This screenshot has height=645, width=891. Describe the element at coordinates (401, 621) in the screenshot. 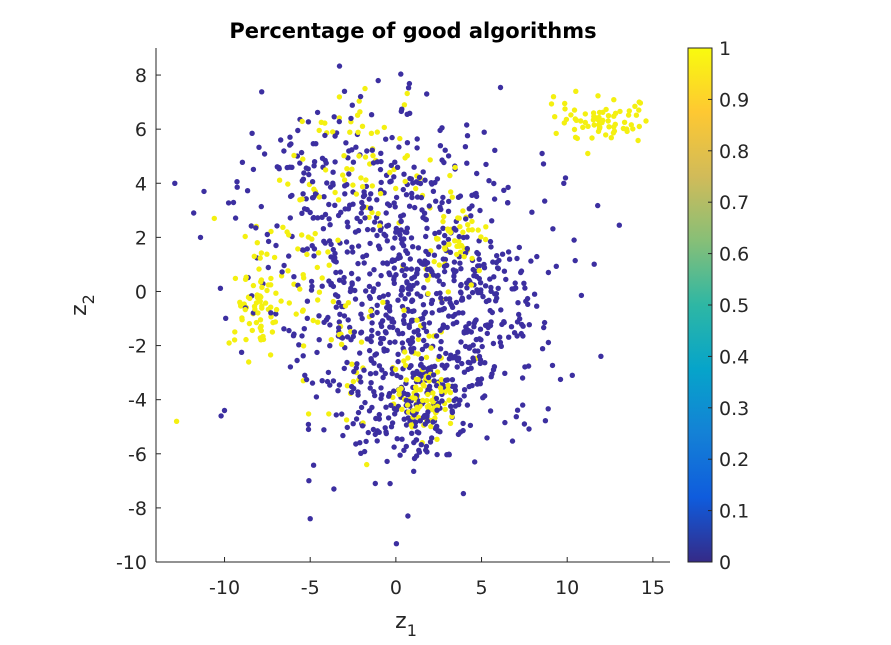

I see `x-axis-label-main: z` at that location.